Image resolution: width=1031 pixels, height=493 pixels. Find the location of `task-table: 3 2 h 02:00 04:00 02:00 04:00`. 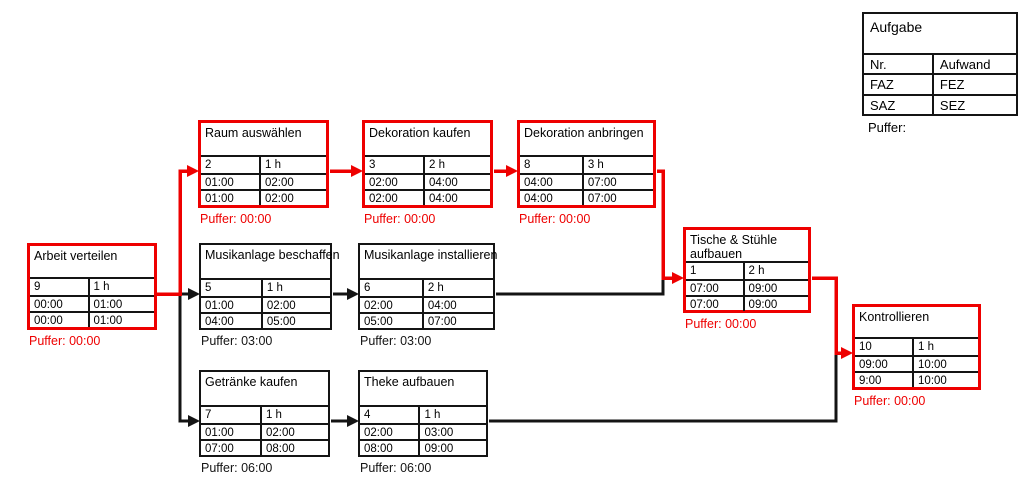

task-table: 3 2 h 02:00 04:00 02:00 04:00 is located at coordinates (427, 181).